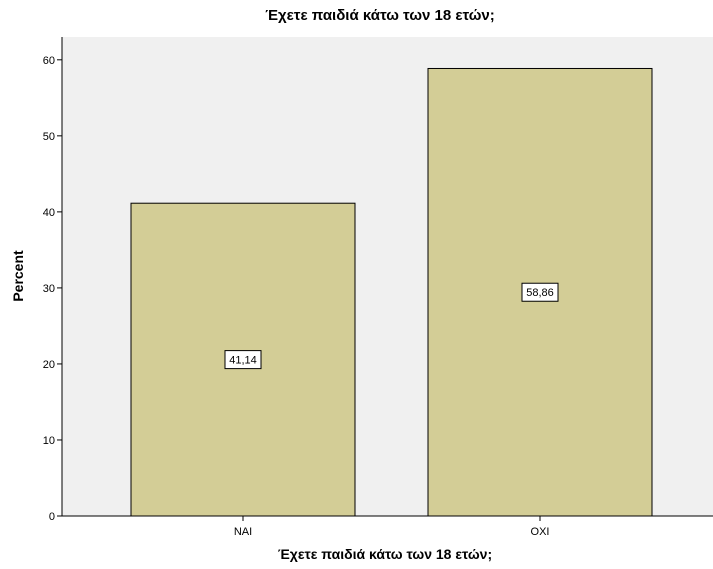 The image size is (713, 569). I want to click on chart-title: Έχετε παιδιά κάτω των 18 ετών;, so click(380, 15).